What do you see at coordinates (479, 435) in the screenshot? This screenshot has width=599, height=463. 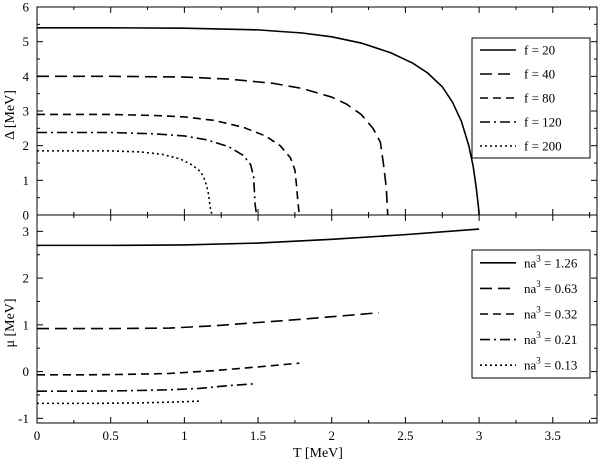 I see `x-tick-label: 3` at bounding box center [479, 435].